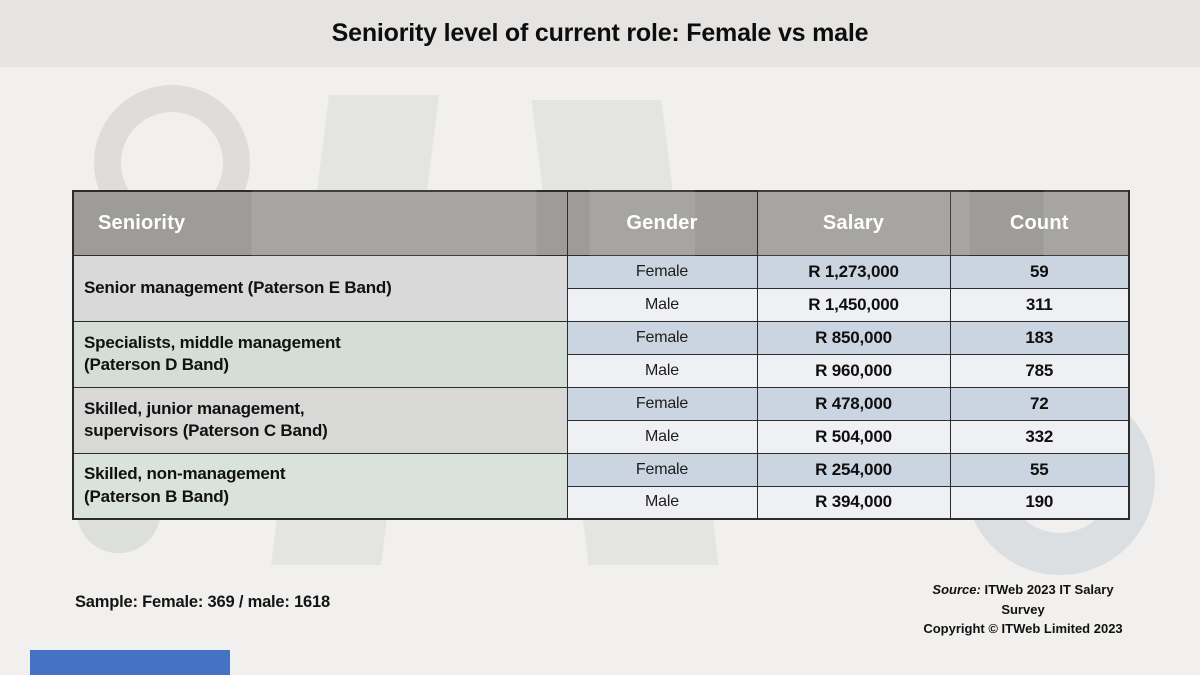 The width and height of the screenshot is (1200, 675). I want to click on salary-cell: R 254,000, so click(853, 469).